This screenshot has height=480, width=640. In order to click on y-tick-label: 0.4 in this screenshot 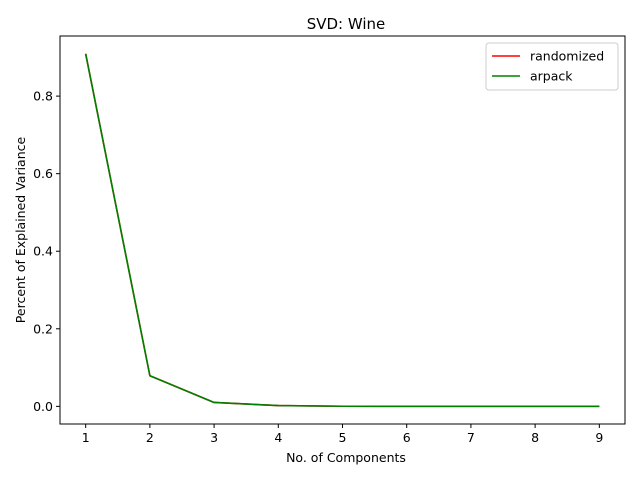, I will do `click(43, 251)`.